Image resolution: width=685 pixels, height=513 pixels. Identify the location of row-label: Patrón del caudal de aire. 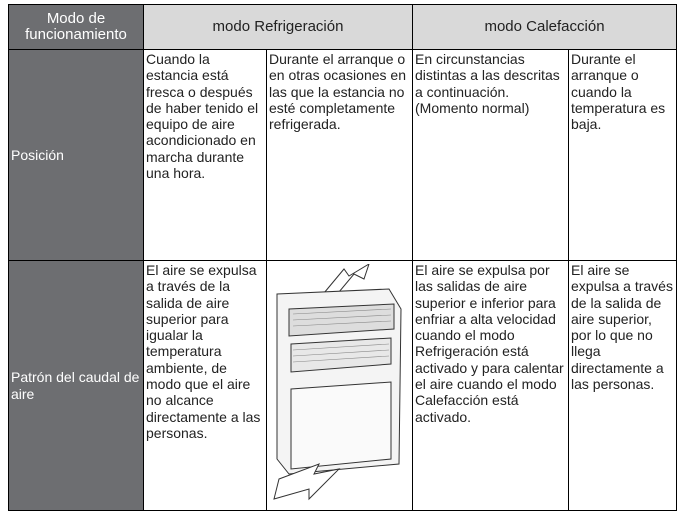
(76, 385).